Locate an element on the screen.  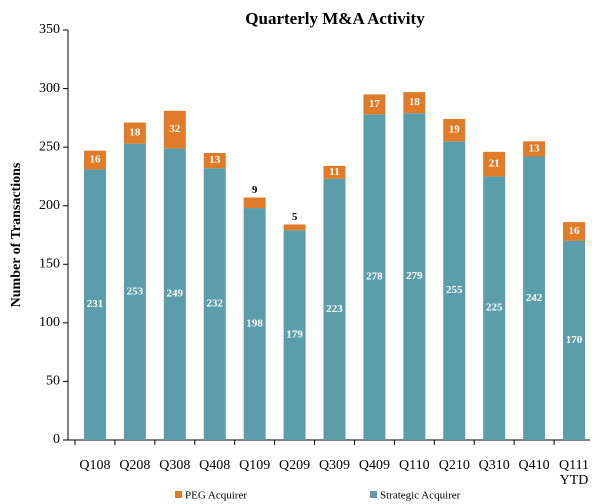
data-label: 255 is located at coordinates (454, 290).